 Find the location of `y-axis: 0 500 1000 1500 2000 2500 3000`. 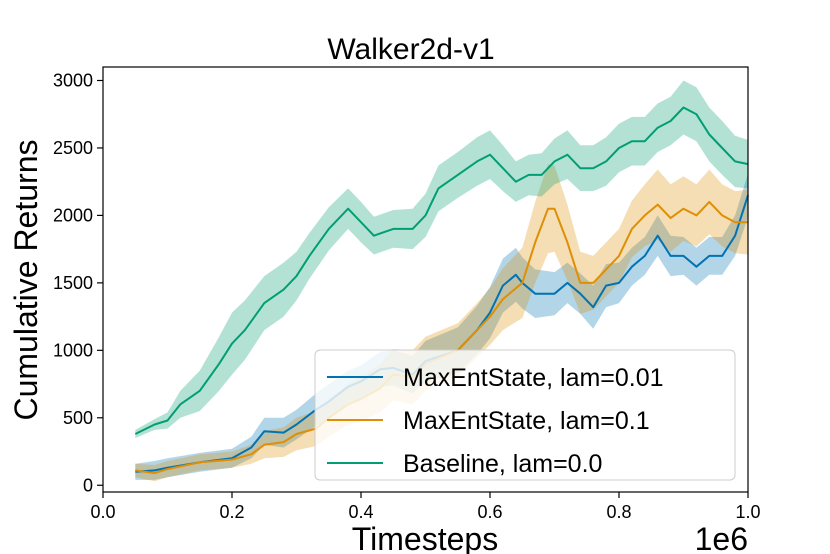

y-axis: 0 500 1000 1500 2000 2500 3000 is located at coordinates (78, 282).